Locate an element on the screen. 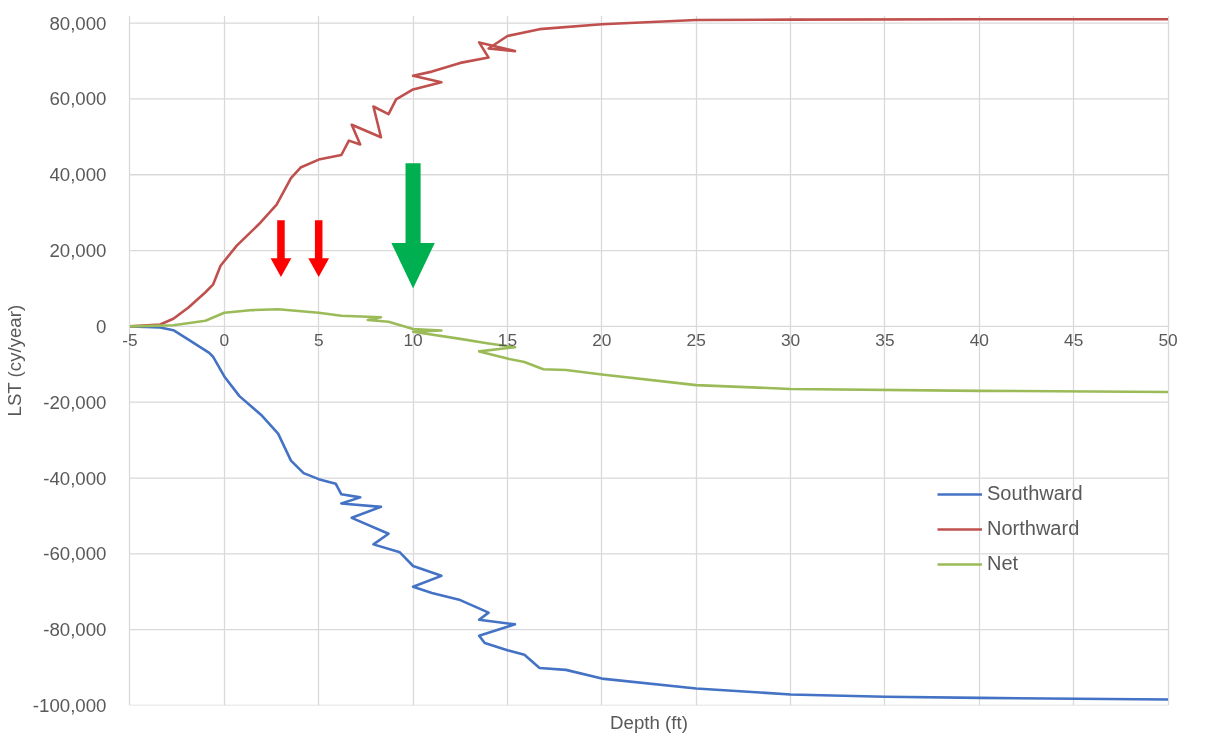 This screenshot has width=1230, height=752. y-tick-label: -60,000 is located at coordinates (75, 554).